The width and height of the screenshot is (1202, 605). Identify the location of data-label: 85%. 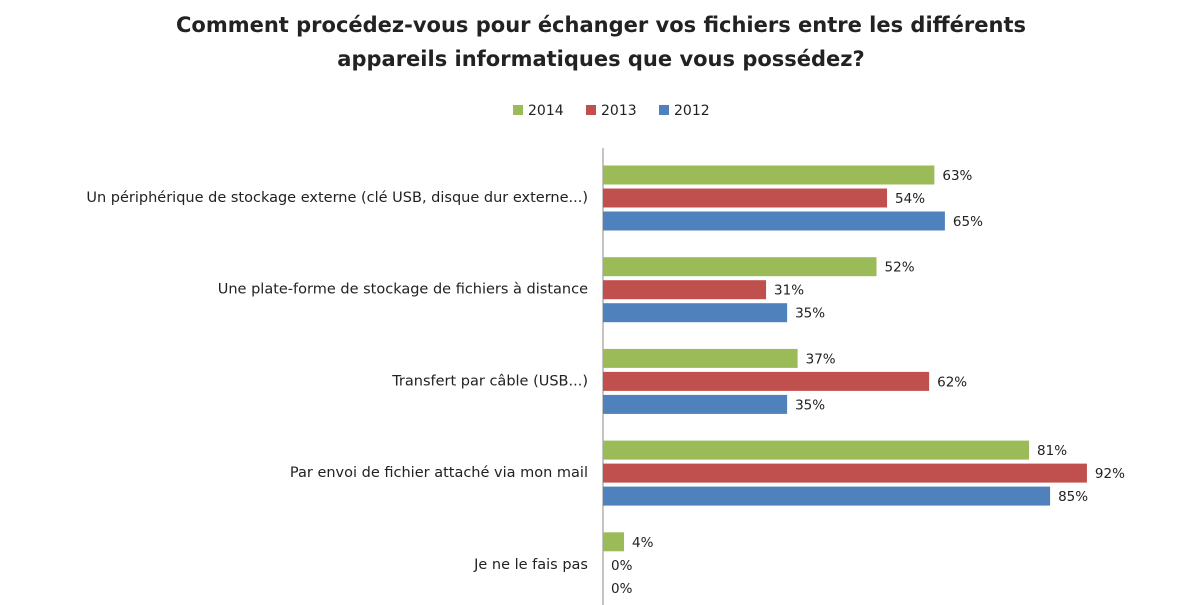
(1073, 497).